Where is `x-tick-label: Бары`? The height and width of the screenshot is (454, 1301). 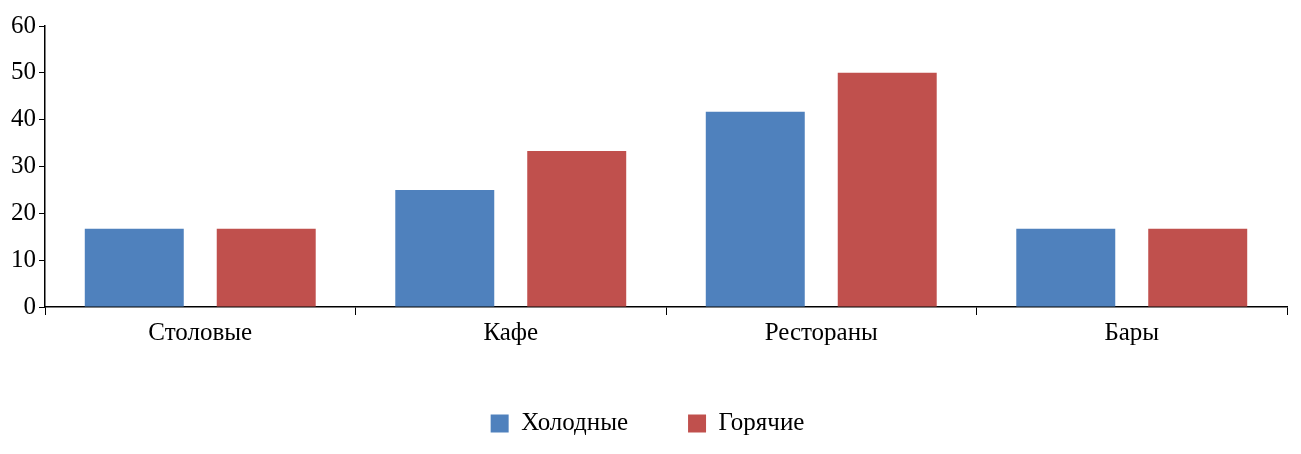 x-tick-label: Бары is located at coordinates (1132, 331).